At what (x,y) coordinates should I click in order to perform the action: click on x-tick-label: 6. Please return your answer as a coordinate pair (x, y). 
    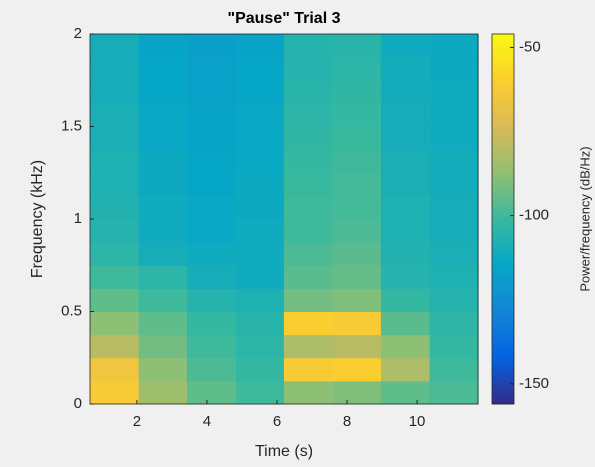
    Looking at the image, I should click on (277, 421).